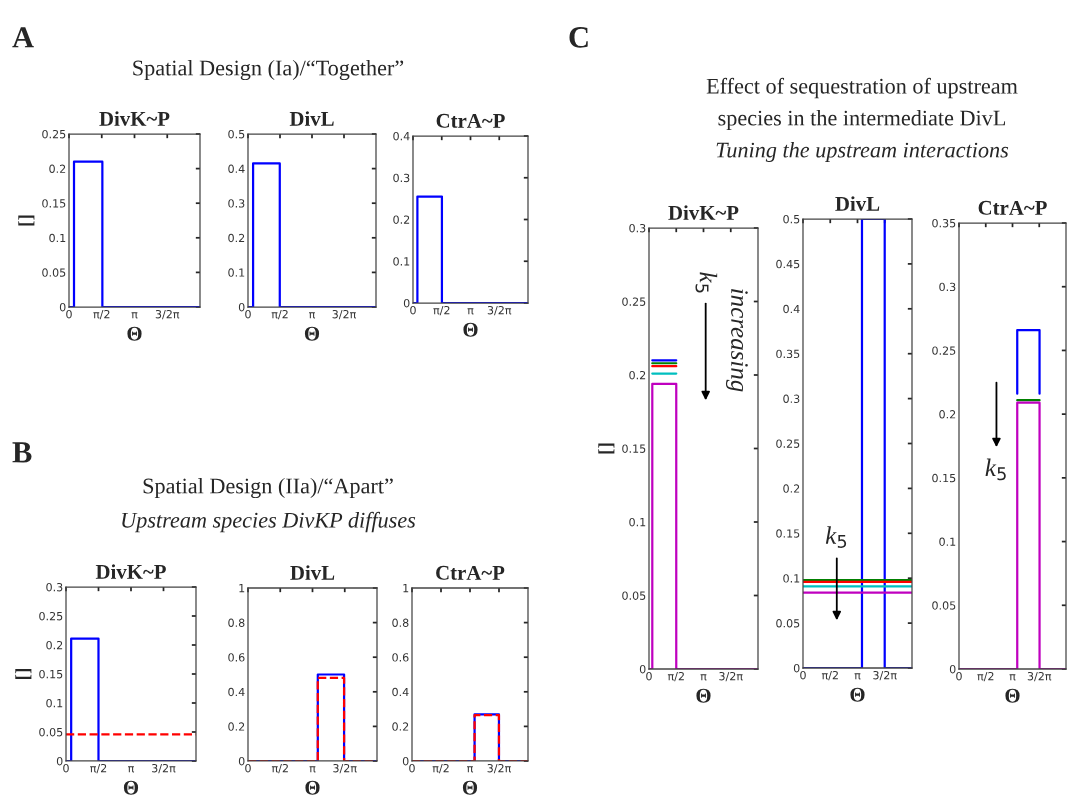 The width and height of the screenshot is (1068, 811). What do you see at coordinates (23, 37) in the screenshot?
I see `text: A` at bounding box center [23, 37].